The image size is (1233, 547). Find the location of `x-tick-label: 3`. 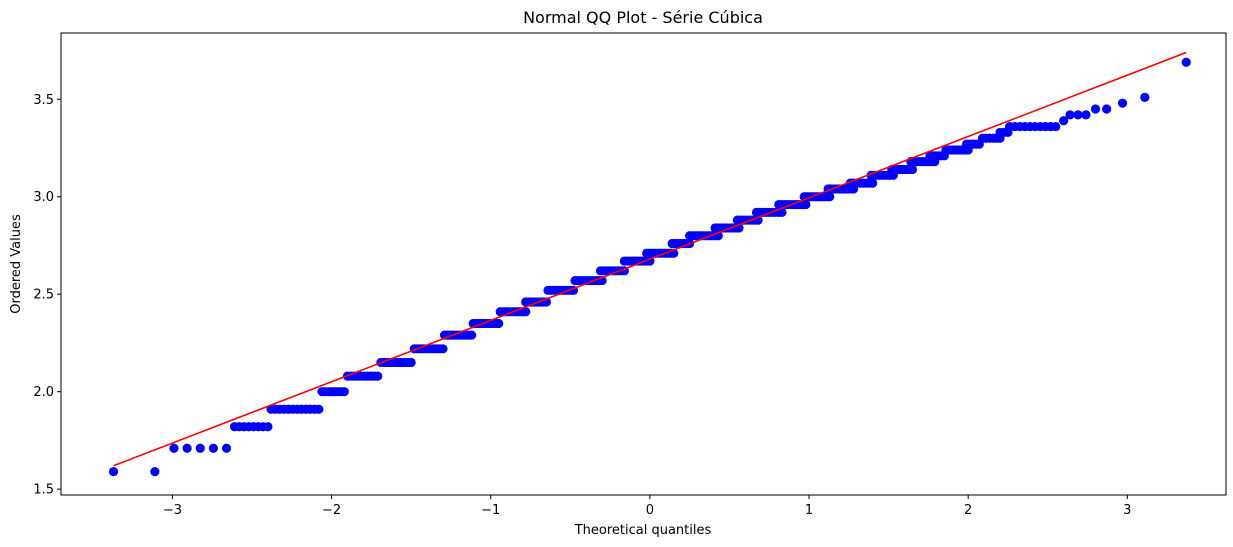

x-tick-label: 3 is located at coordinates (1127, 510).